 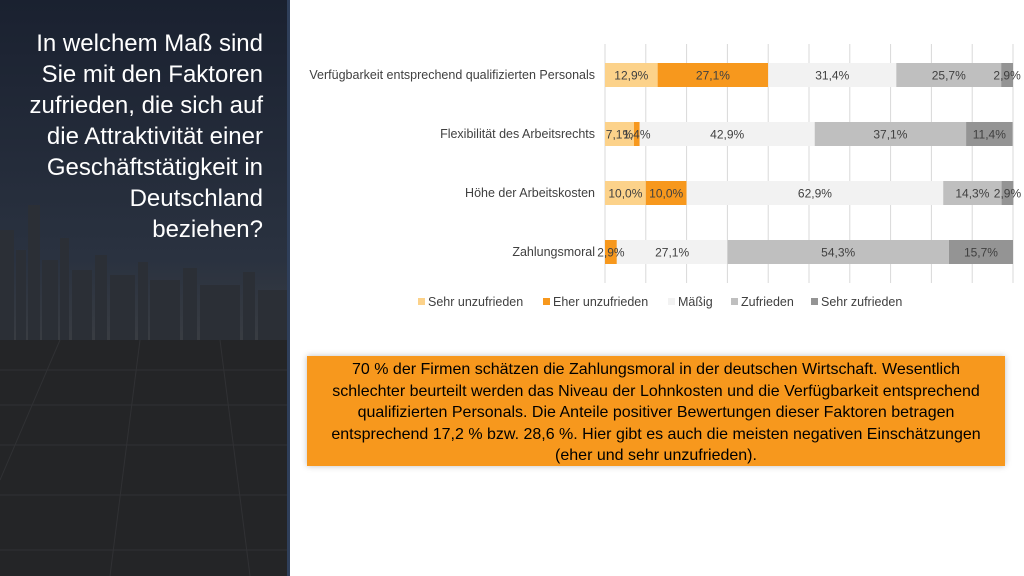 I want to click on data-label: 15,7%, so click(x=981, y=253).